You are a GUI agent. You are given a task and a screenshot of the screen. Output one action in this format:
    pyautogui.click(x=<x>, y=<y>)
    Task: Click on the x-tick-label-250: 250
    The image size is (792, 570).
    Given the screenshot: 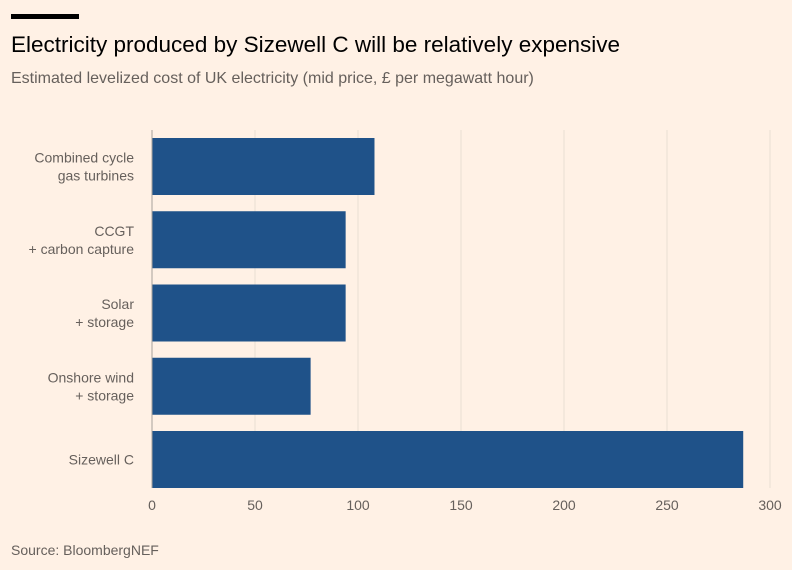 What is the action you would take?
    pyautogui.click(x=667, y=505)
    